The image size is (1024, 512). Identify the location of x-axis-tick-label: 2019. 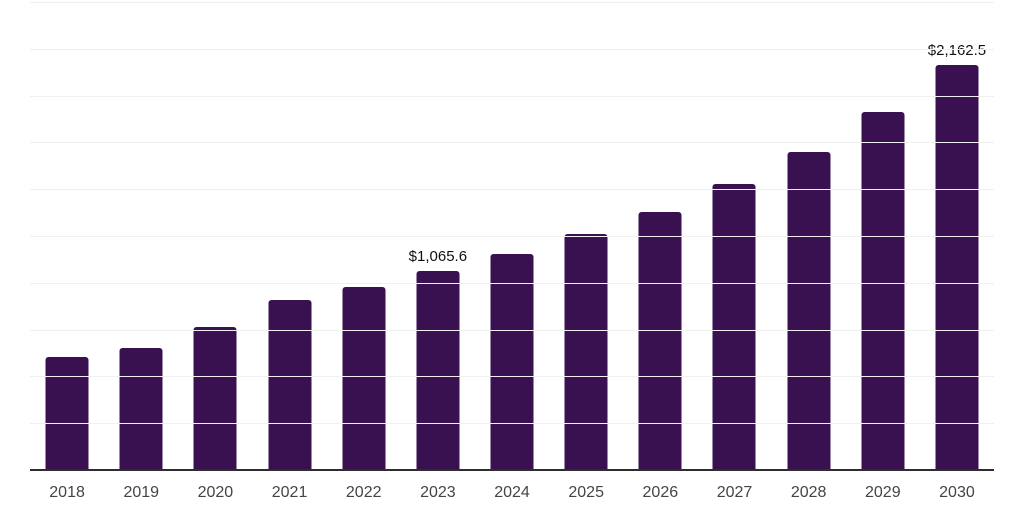
(141, 492).